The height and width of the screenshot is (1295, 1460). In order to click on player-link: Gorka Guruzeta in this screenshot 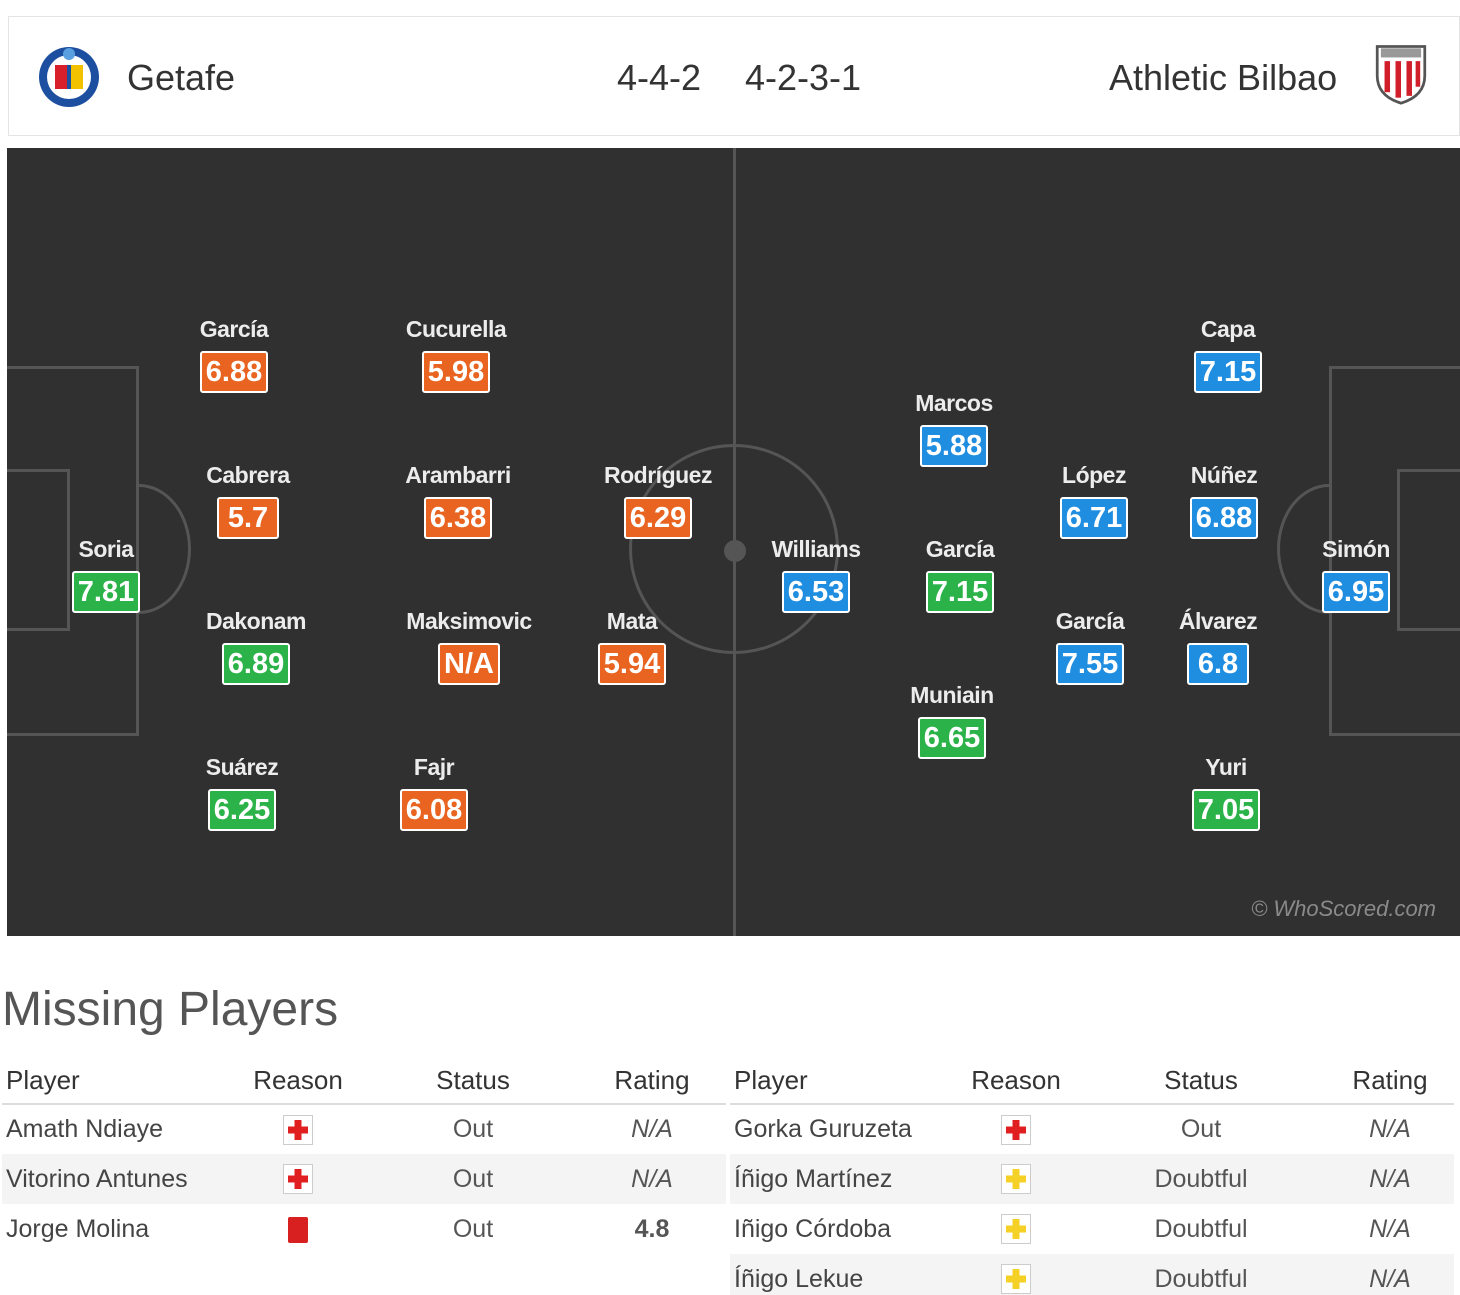, I will do `click(823, 1129)`.